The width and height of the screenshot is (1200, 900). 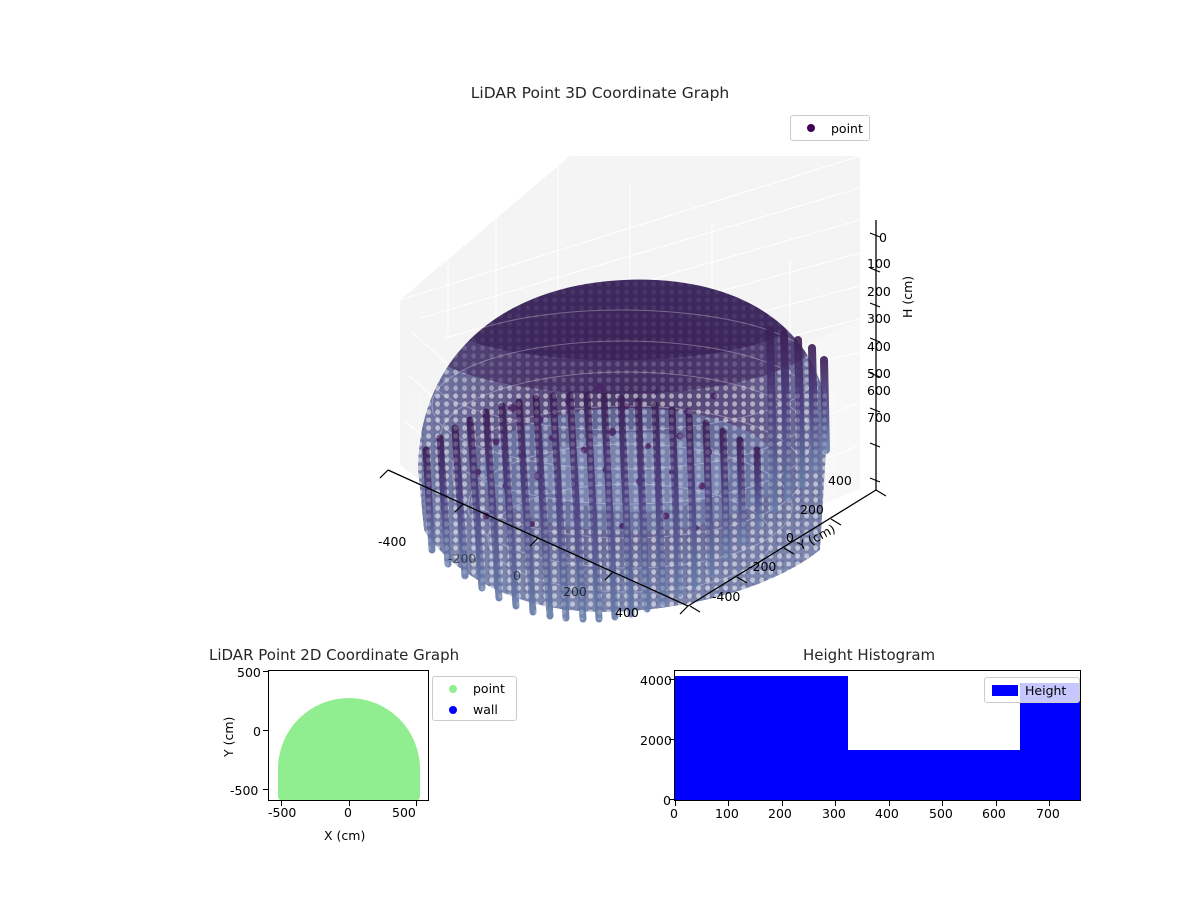 I want to click on lidar-2d-axes, so click(x=348, y=735).